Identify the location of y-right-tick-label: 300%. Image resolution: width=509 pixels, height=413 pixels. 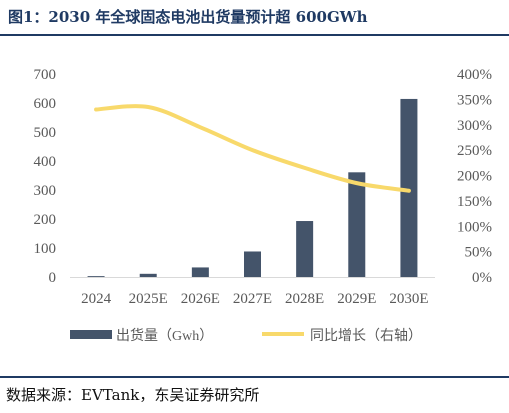
(474, 126).